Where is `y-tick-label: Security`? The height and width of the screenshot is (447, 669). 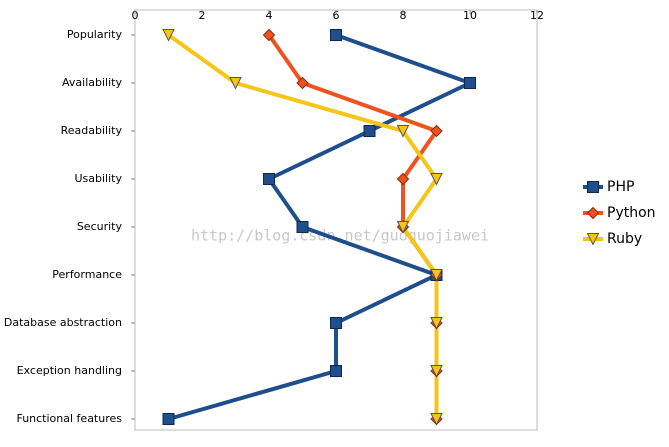 y-tick-label: Security is located at coordinates (100, 226).